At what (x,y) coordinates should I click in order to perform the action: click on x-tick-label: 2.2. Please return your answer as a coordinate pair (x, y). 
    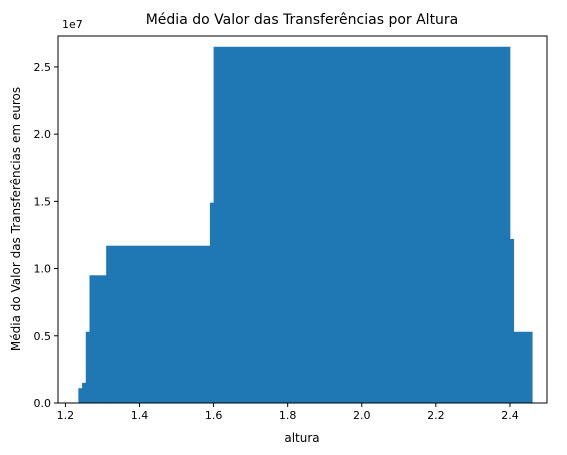
    Looking at the image, I should click on (436, 415).